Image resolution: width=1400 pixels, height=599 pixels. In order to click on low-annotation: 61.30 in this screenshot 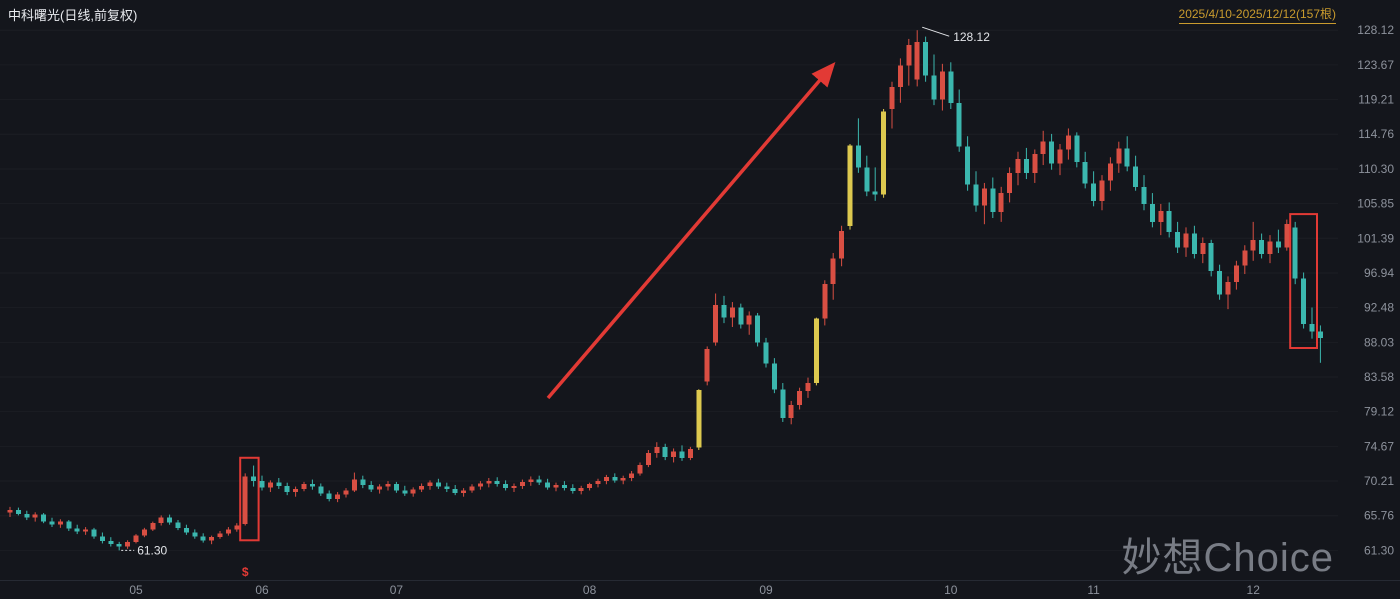, I will do `click(152, 550)`.